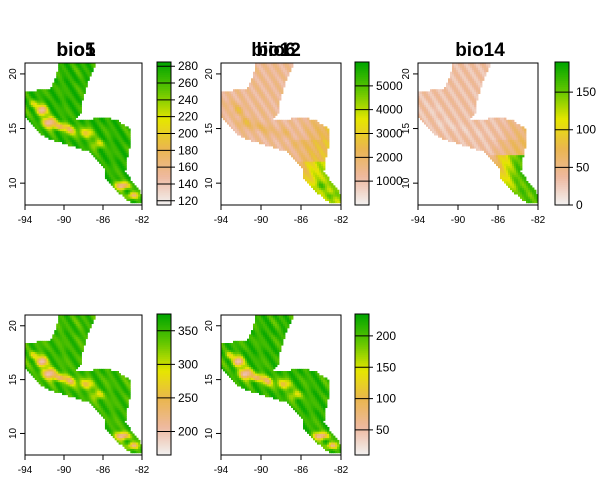 The width and height of the screenshot is (600, 500). What do you see at coordinates (418, 220) in the screenshot?
I see `x-tick-label: -94` at bounding box center [418, 220].